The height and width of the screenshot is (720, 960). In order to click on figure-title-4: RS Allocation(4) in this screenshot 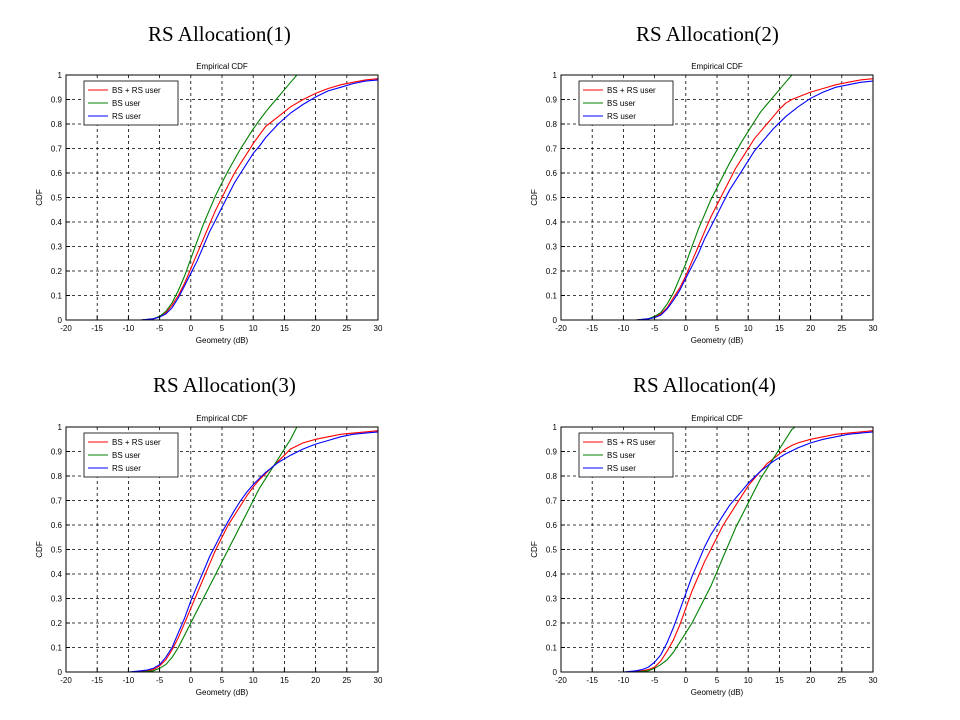, I will do `click(704, 385)`.